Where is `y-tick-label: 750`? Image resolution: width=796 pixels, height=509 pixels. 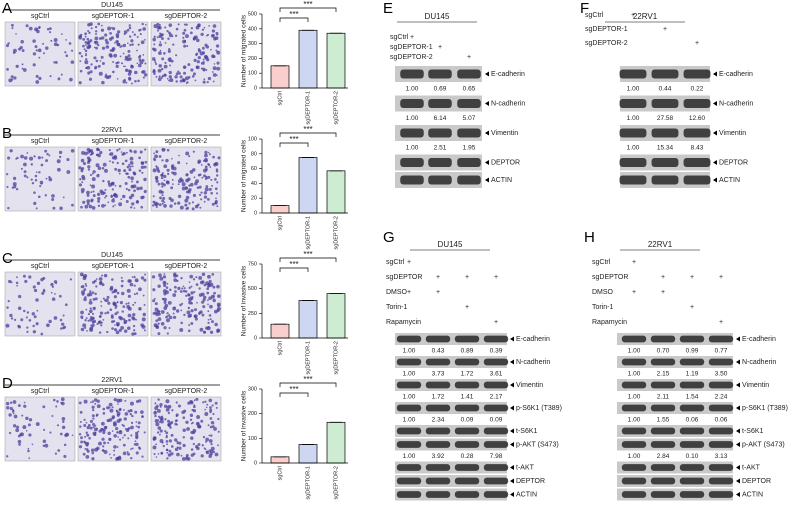 y-tick-label: 750 is located at coordinates (252, 264).